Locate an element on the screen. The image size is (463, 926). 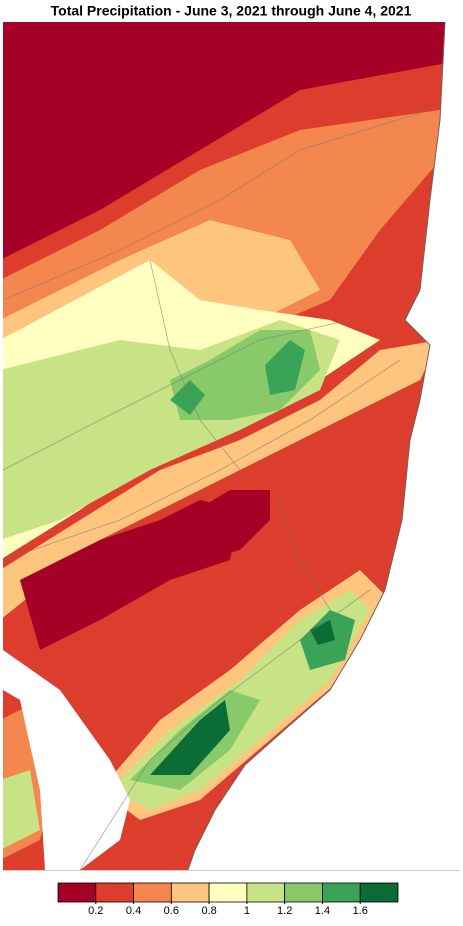
map-border is located at coordinates (231, 870).